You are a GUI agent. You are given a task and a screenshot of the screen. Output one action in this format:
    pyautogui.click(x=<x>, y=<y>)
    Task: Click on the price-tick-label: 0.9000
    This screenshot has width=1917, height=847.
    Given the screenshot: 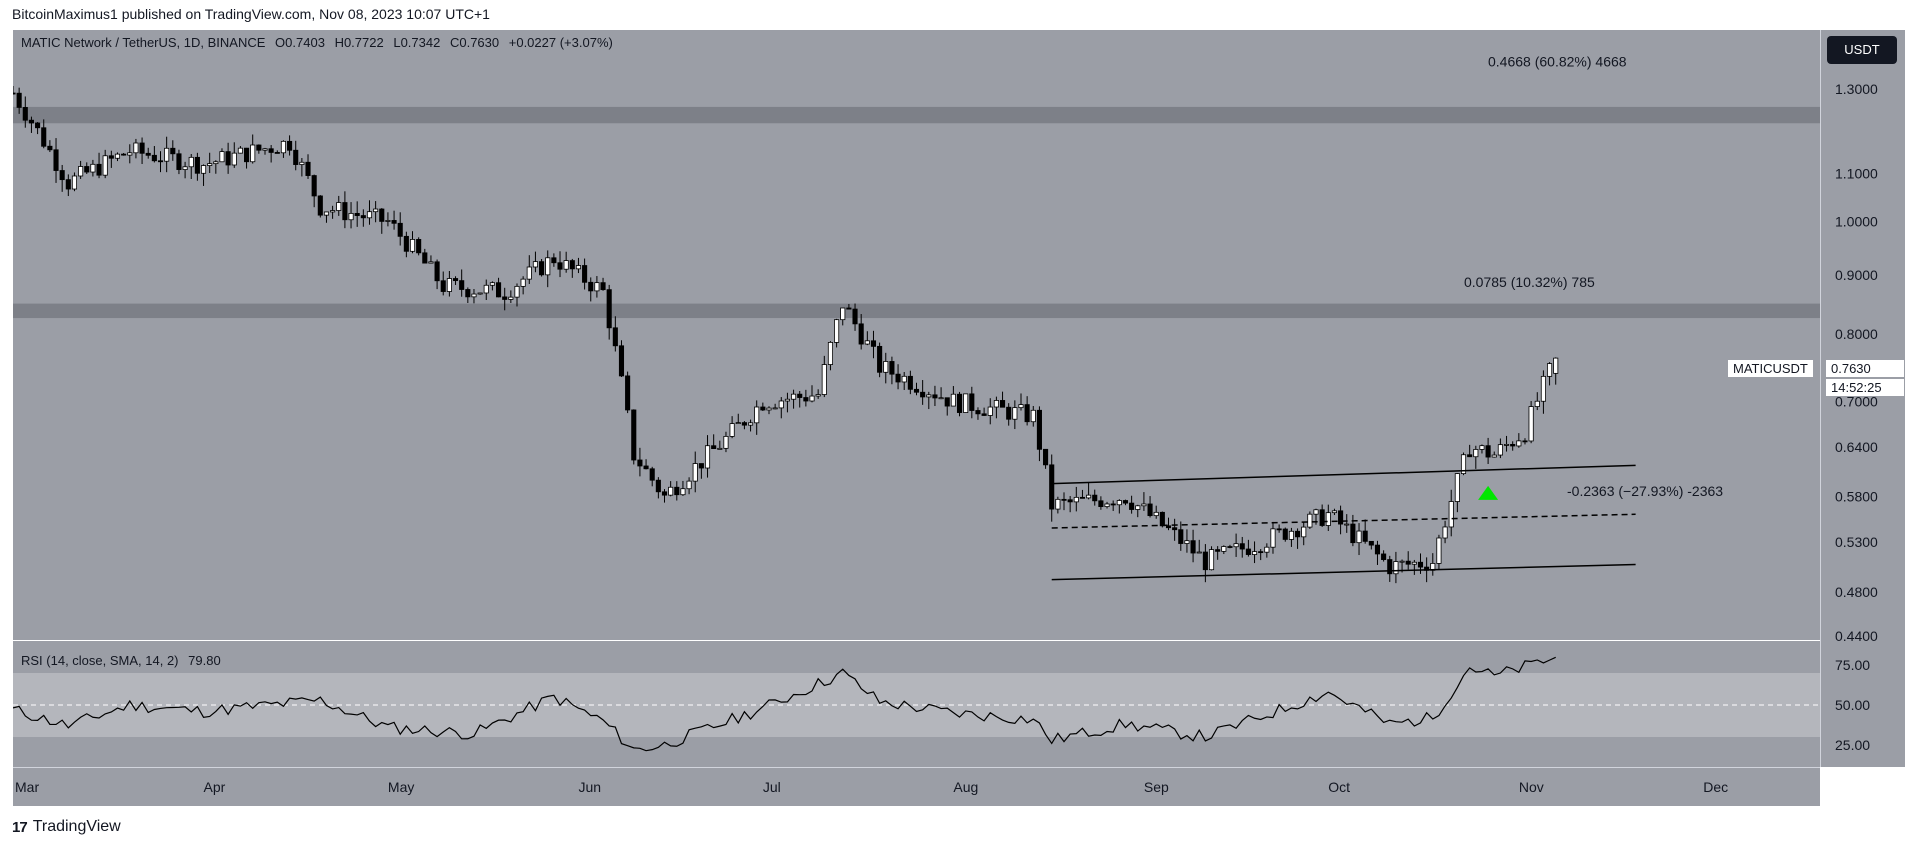 What is the action you would take?
    pyautogui.click(x=1856, y=275)
    